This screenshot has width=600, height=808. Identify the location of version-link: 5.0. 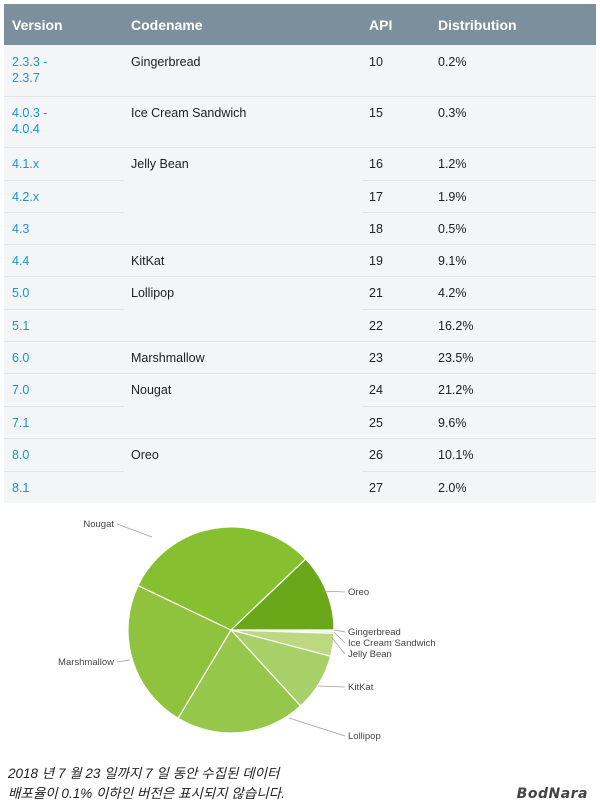
(21, 293).